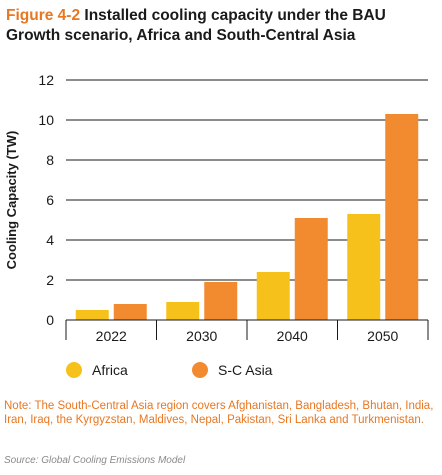 The width and height of the screenshot is (442, 475). I want to click on bar-africa-2030, so click(183, 311).